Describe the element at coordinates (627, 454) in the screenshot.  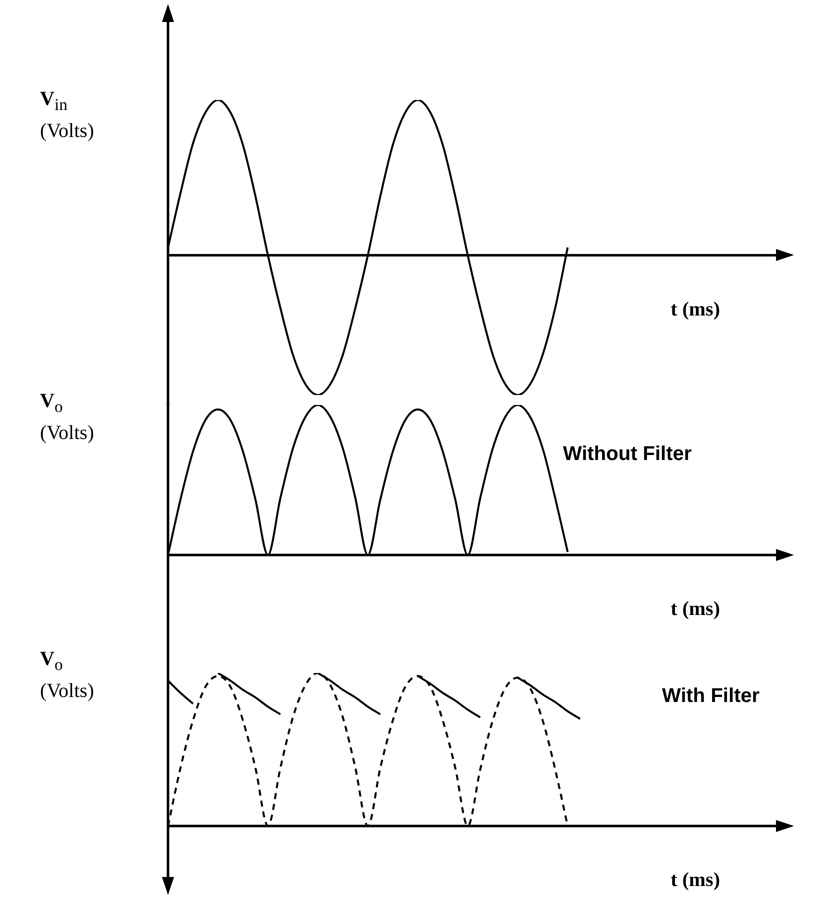
I see `annotation: Without Filter` at that location.